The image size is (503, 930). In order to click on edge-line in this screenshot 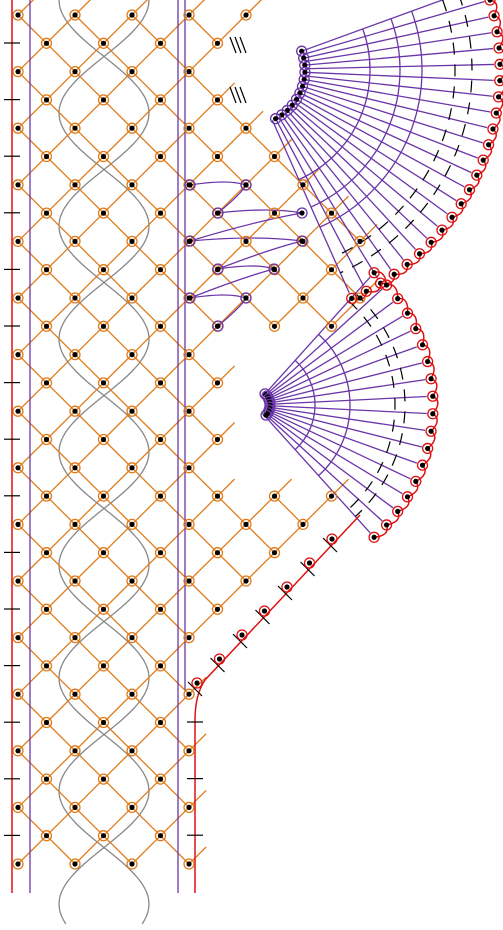, I will do `click(277, 703)`.